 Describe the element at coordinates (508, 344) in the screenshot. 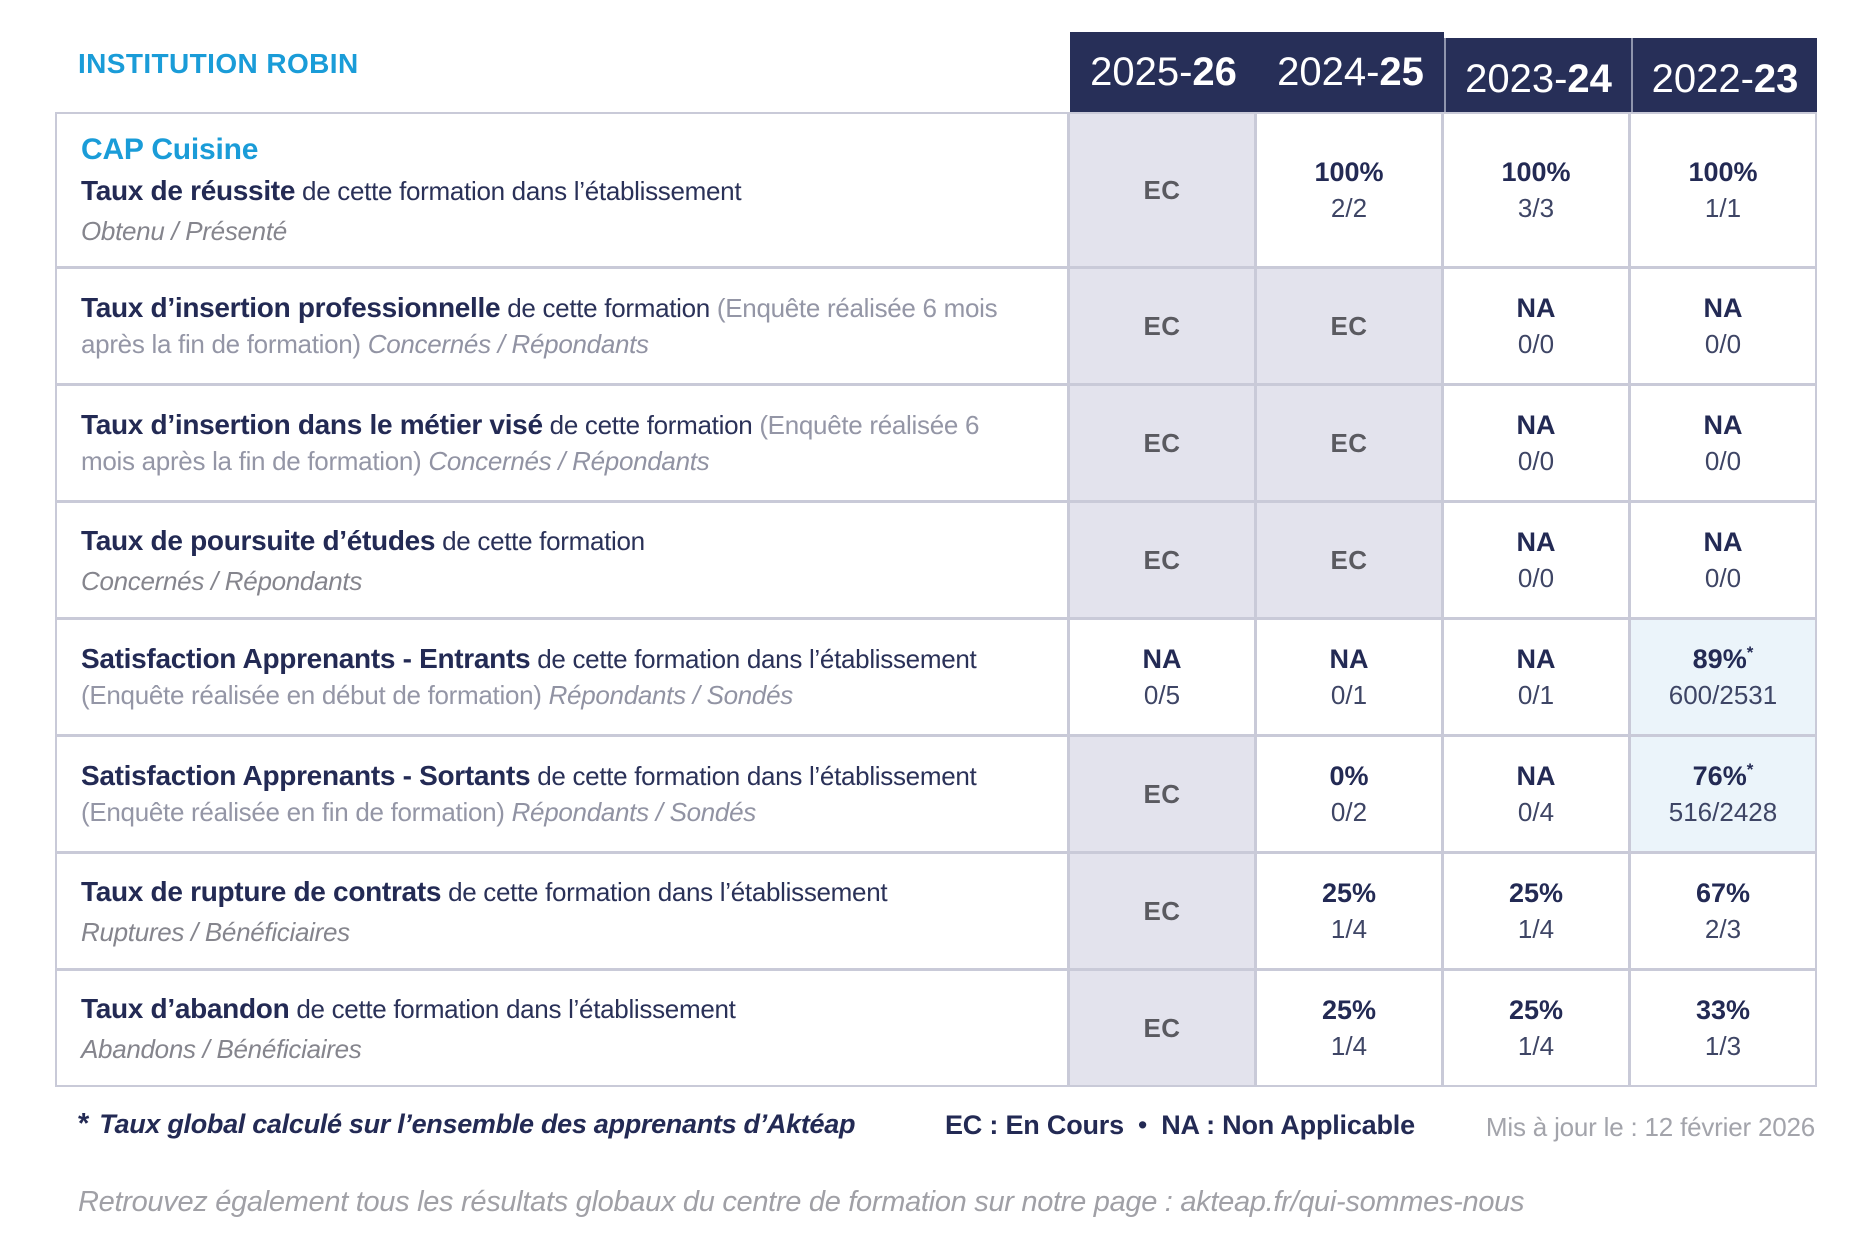

I see `metric-ratio-caption: Concernés / Répondants` at that location.